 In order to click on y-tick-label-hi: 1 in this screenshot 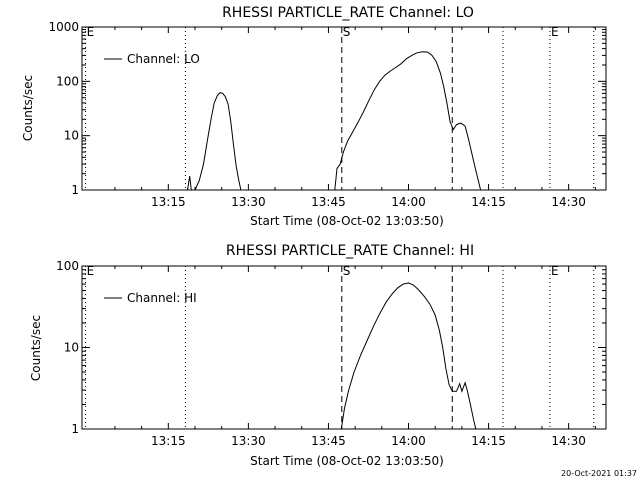, I will do `click(75, 429)`.